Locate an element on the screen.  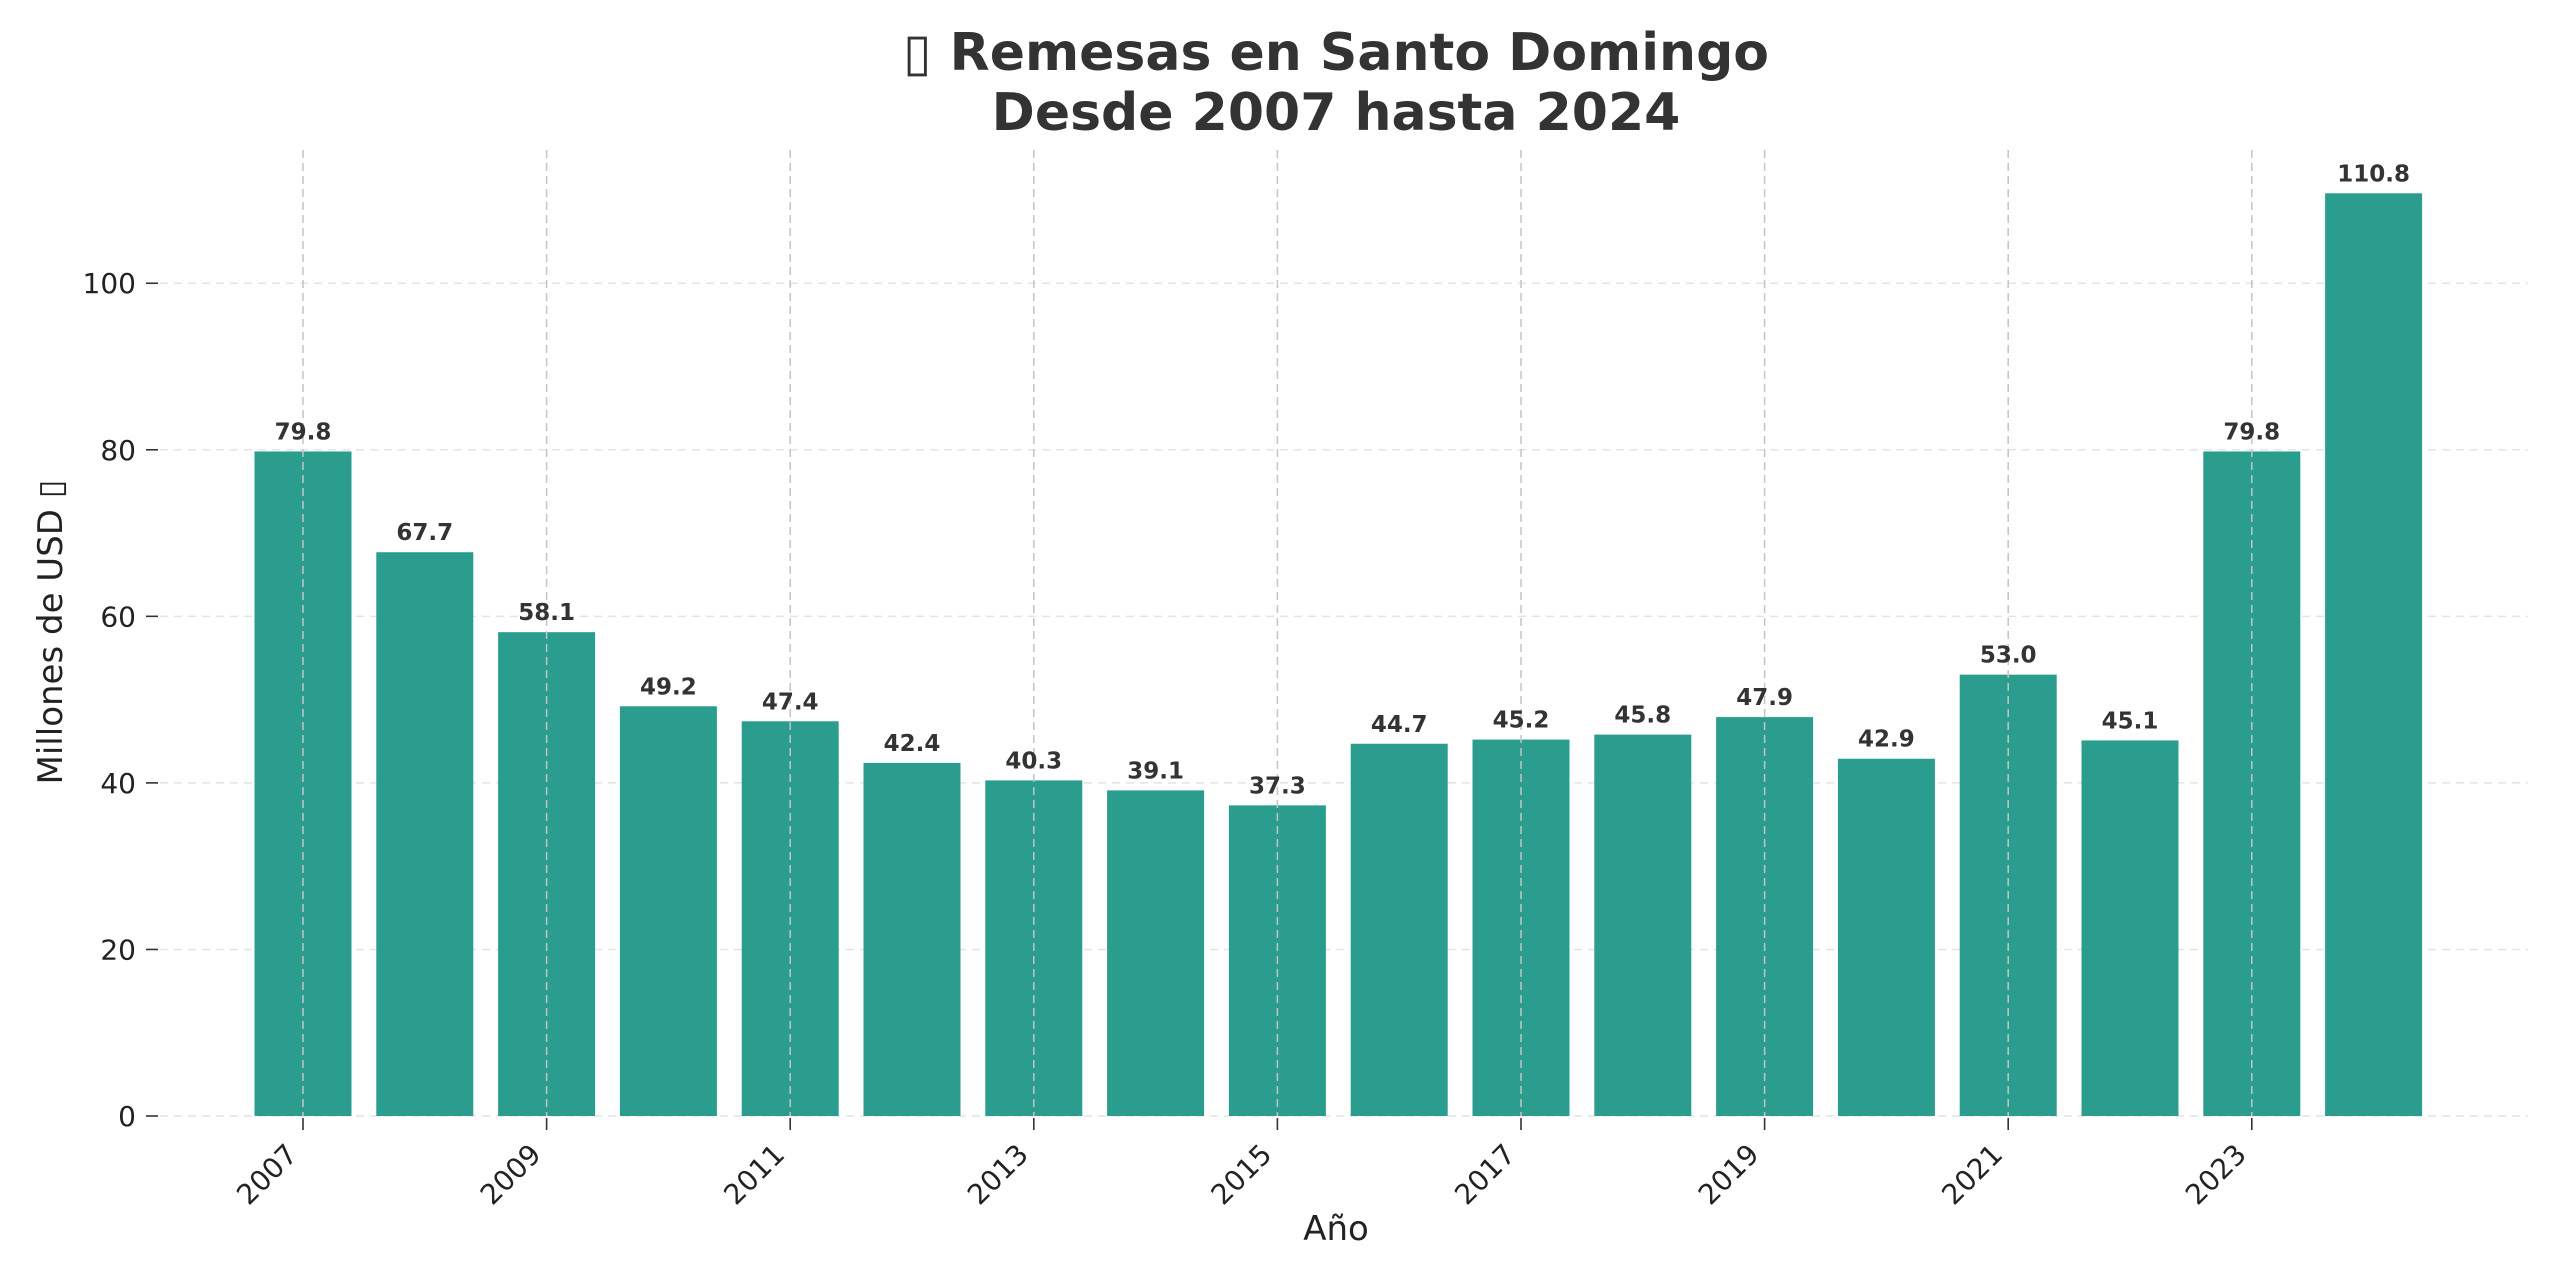
bar-value-label: 45.2 is located at coordinates (1521, 721).